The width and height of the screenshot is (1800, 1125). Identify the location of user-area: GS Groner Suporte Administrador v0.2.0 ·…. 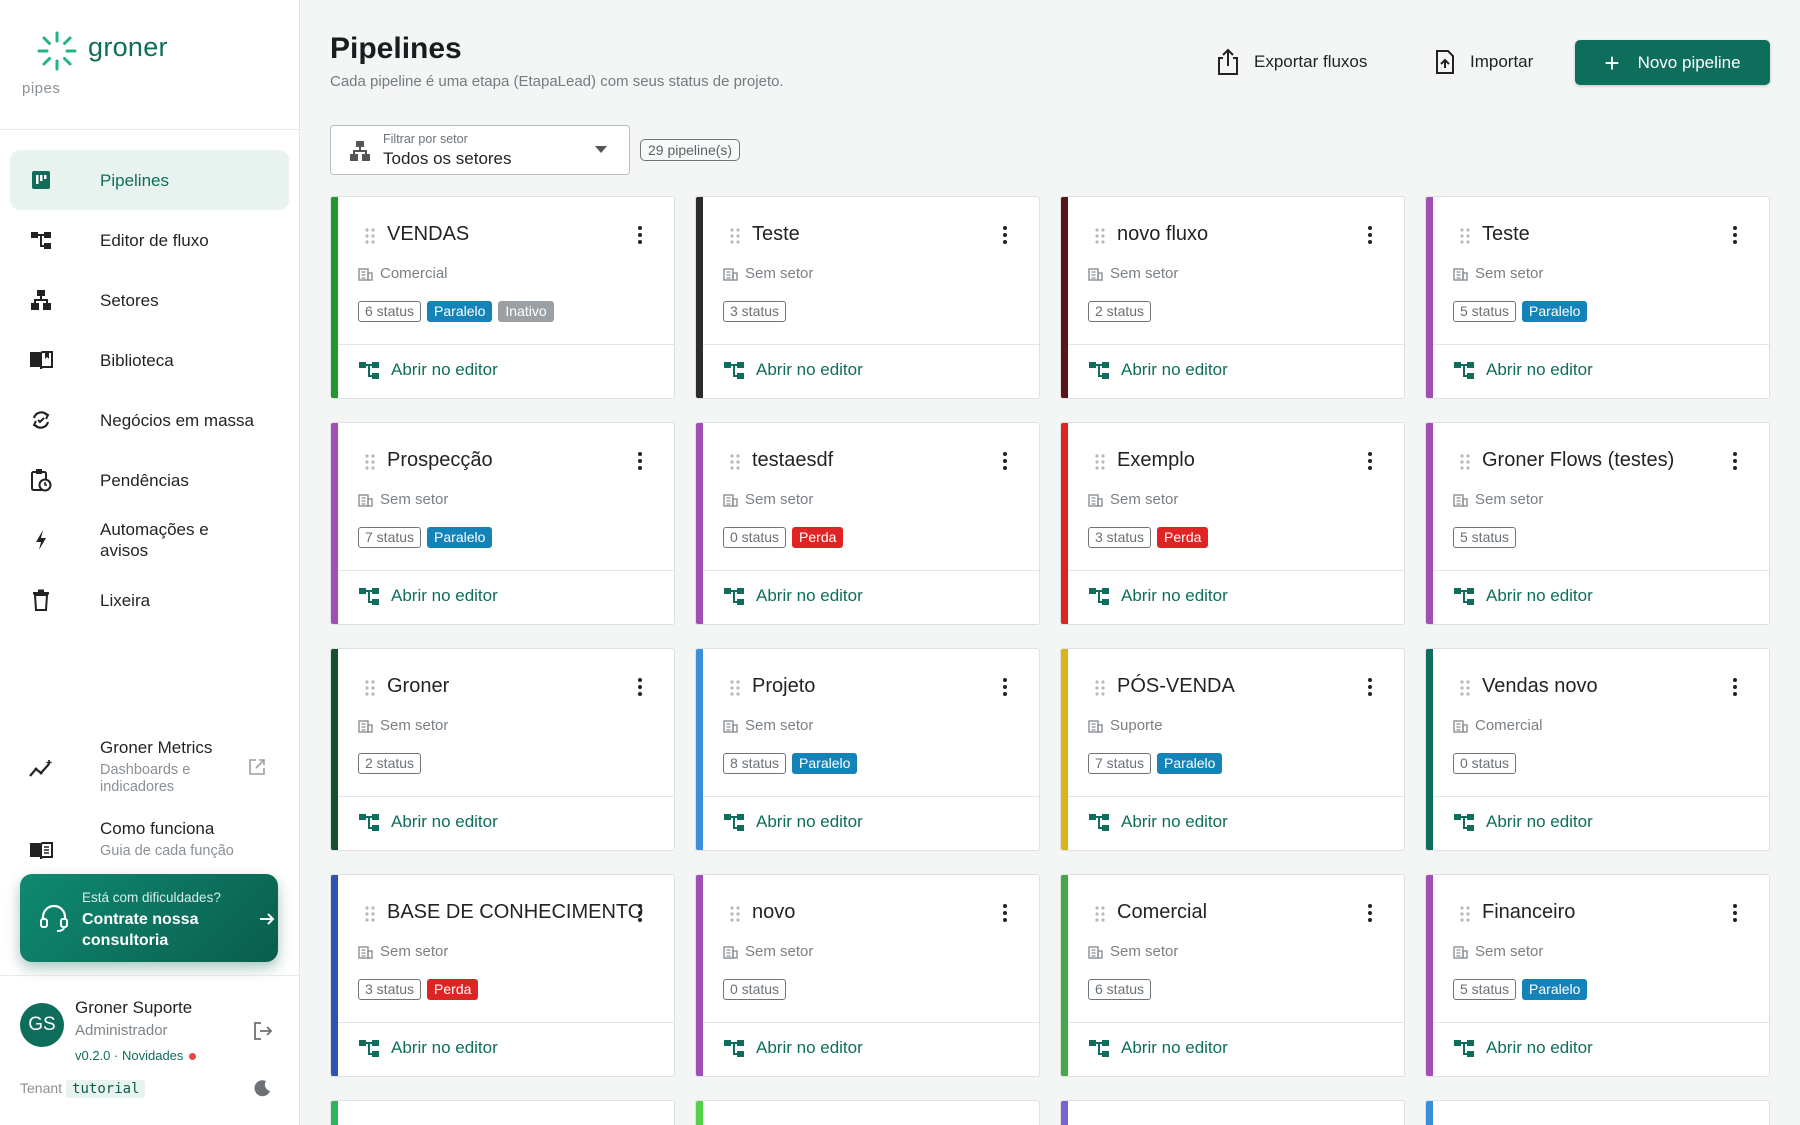
(150, 1050).